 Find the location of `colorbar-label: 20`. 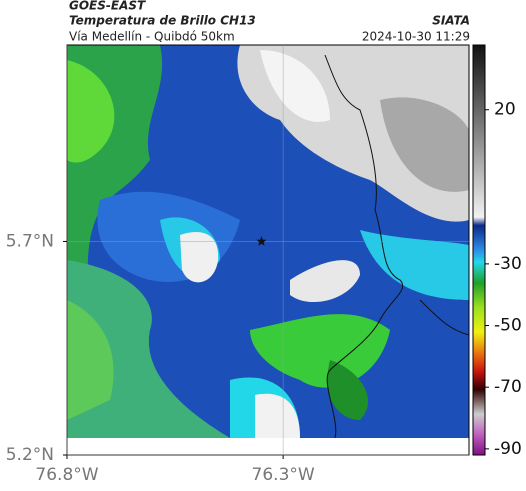

colorbar-label: 20 is located at coordinates (505, 110).